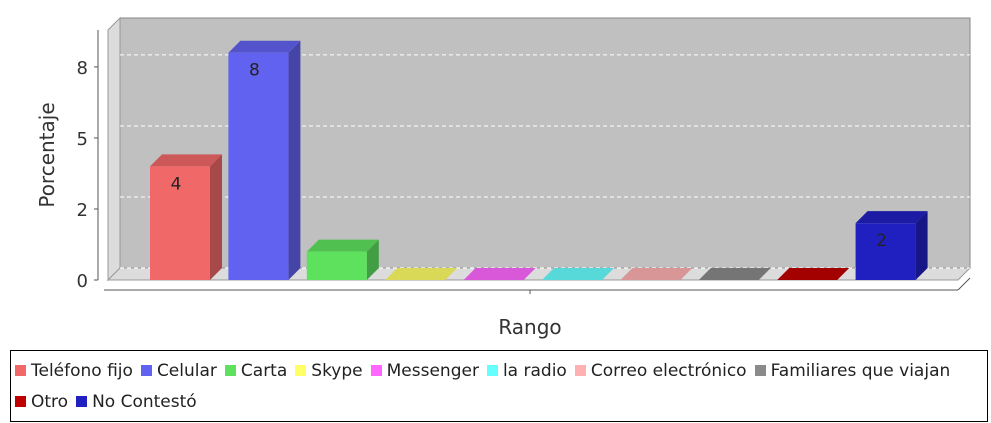 The image size is (991, 423). Describe the element at coordinates (529, 327) in the screenshot. I see `x-axis-label: Rango` at that location.